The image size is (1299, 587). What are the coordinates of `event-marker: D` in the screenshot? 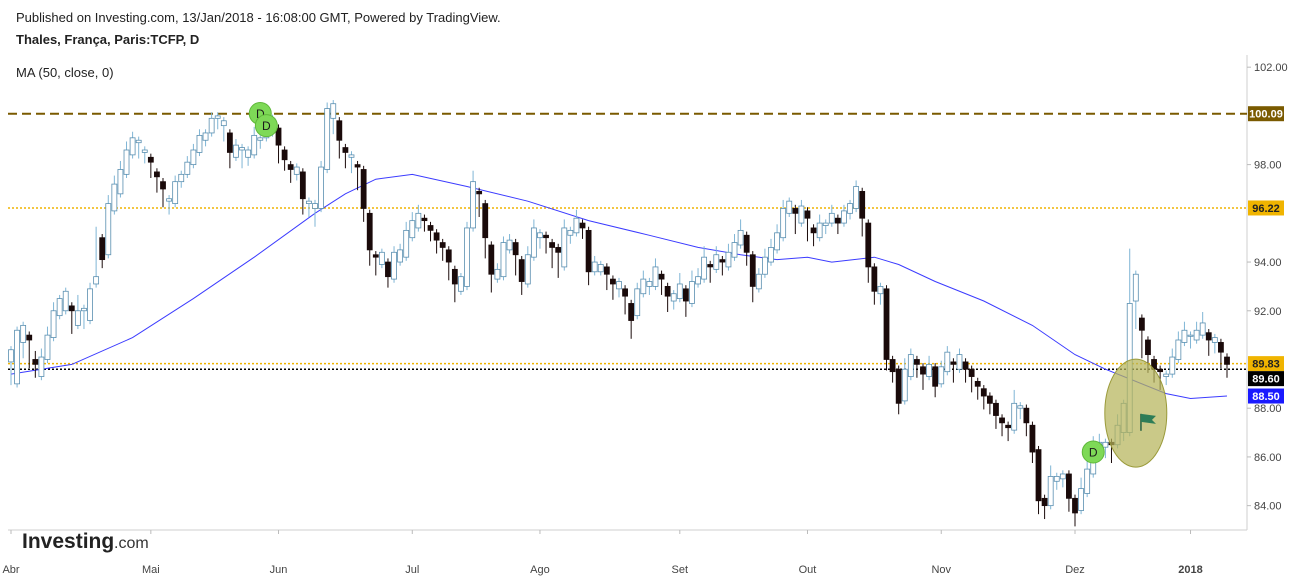 It's located at (266, 126).